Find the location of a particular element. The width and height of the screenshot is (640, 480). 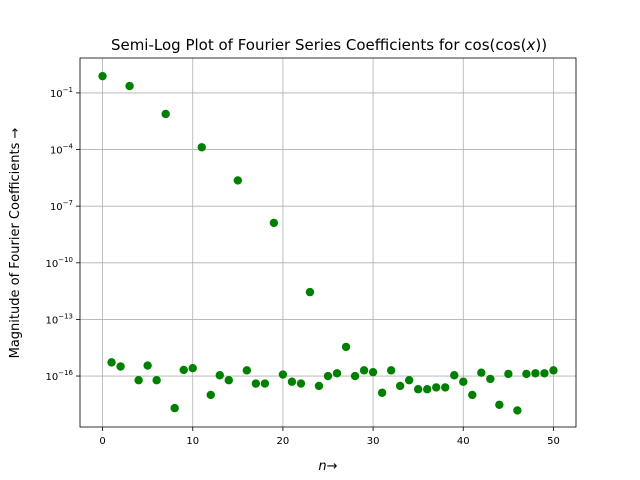

y-axis-ticks: 10⁻¹ 10⁻⁴ 10⁻⁷ 10⁻¹⁰ 10⁻¹³ 10⁻¹⁶ is located at coordinates (62, 234).